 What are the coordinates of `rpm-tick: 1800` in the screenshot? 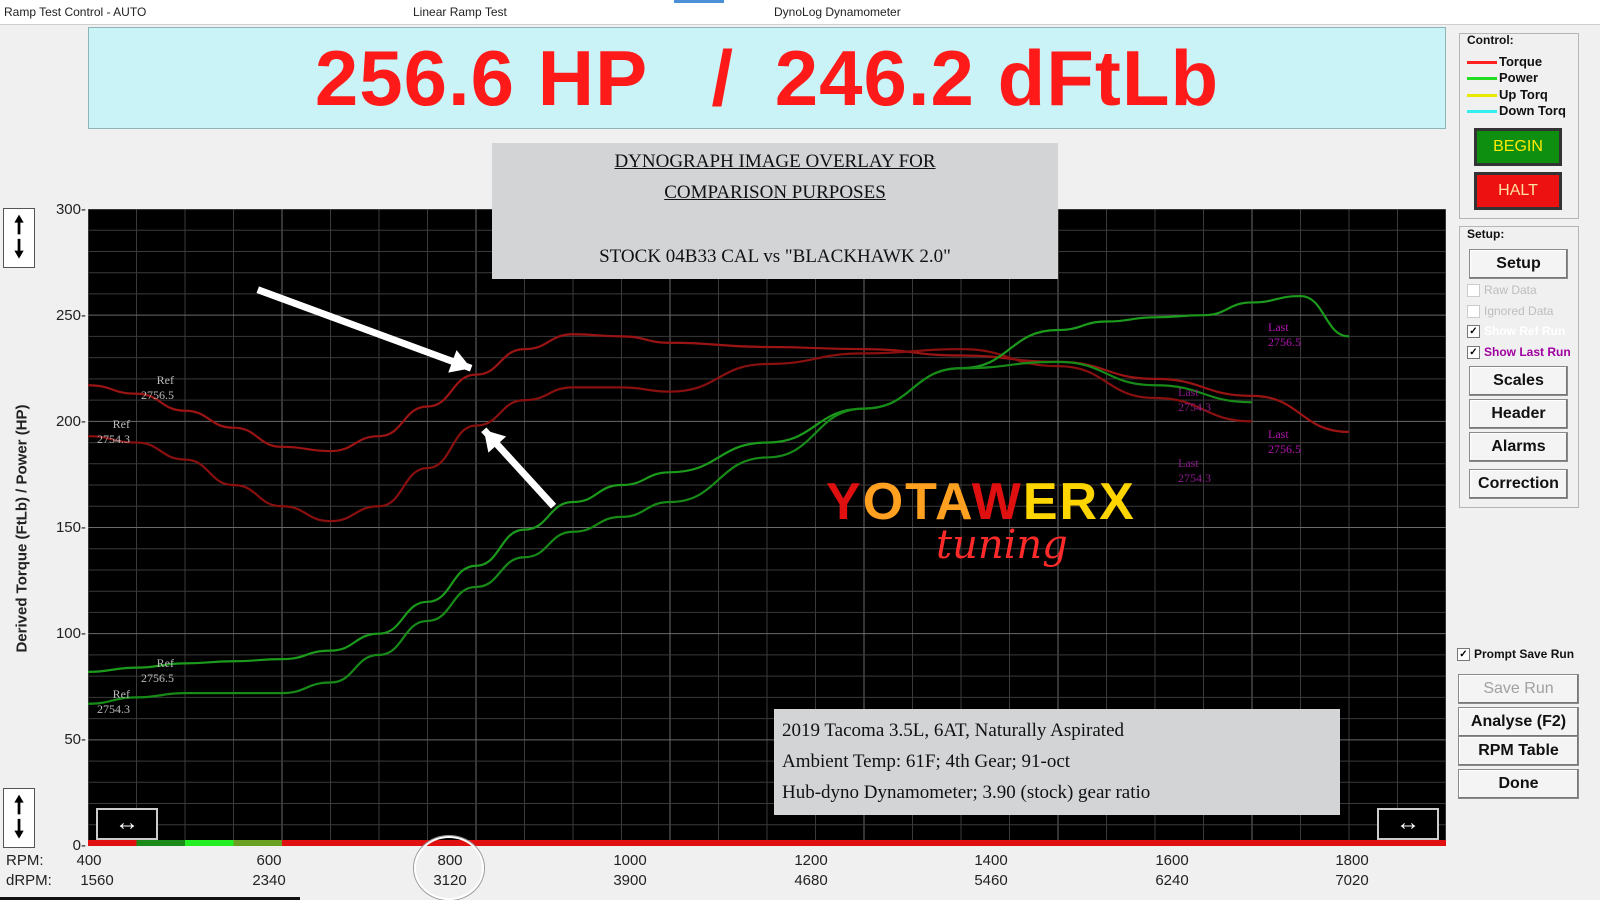 It's located at (1352, 860).